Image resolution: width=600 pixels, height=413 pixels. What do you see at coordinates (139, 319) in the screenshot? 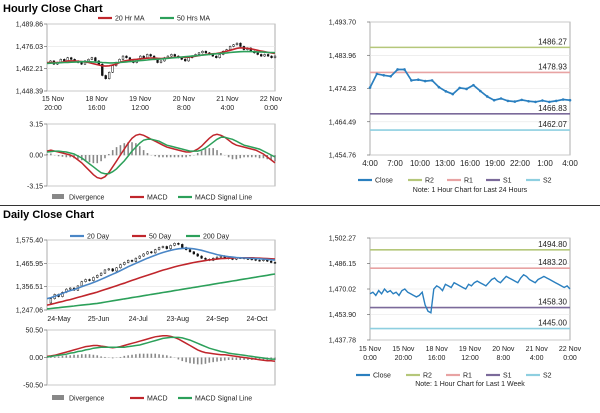
I see `x-tick-label: 24-Jul` at bounding box center [139, 319].